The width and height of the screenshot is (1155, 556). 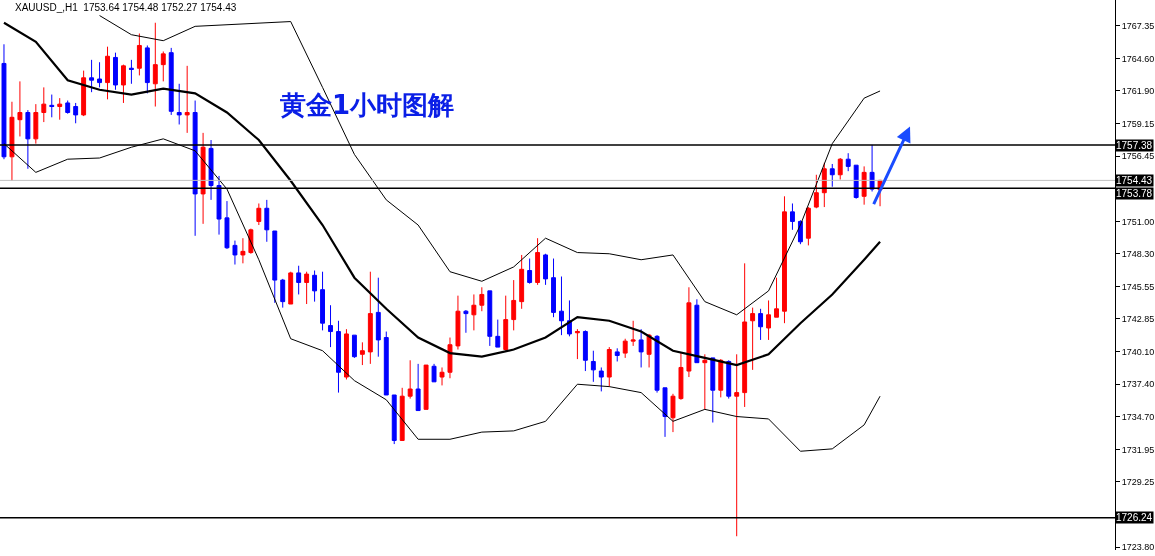 I want to click on y-tick-label: 1756.45, so click(x=1138, y=156).